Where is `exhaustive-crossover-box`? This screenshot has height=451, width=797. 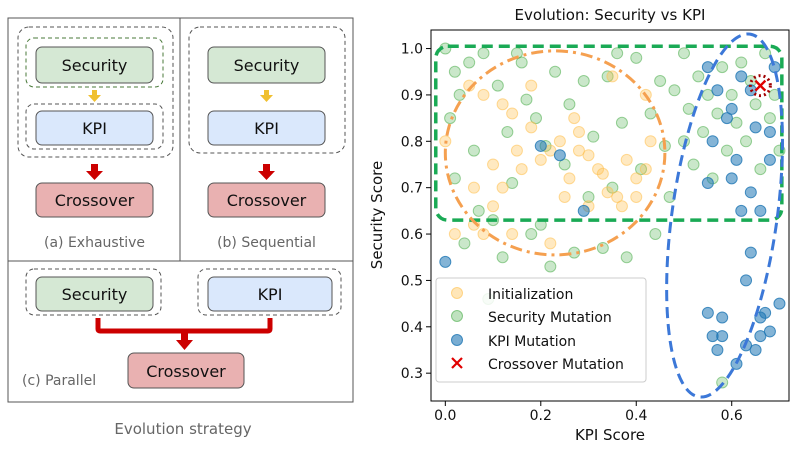
exhaustive-crossover-box is located at coordinates (94, 200).